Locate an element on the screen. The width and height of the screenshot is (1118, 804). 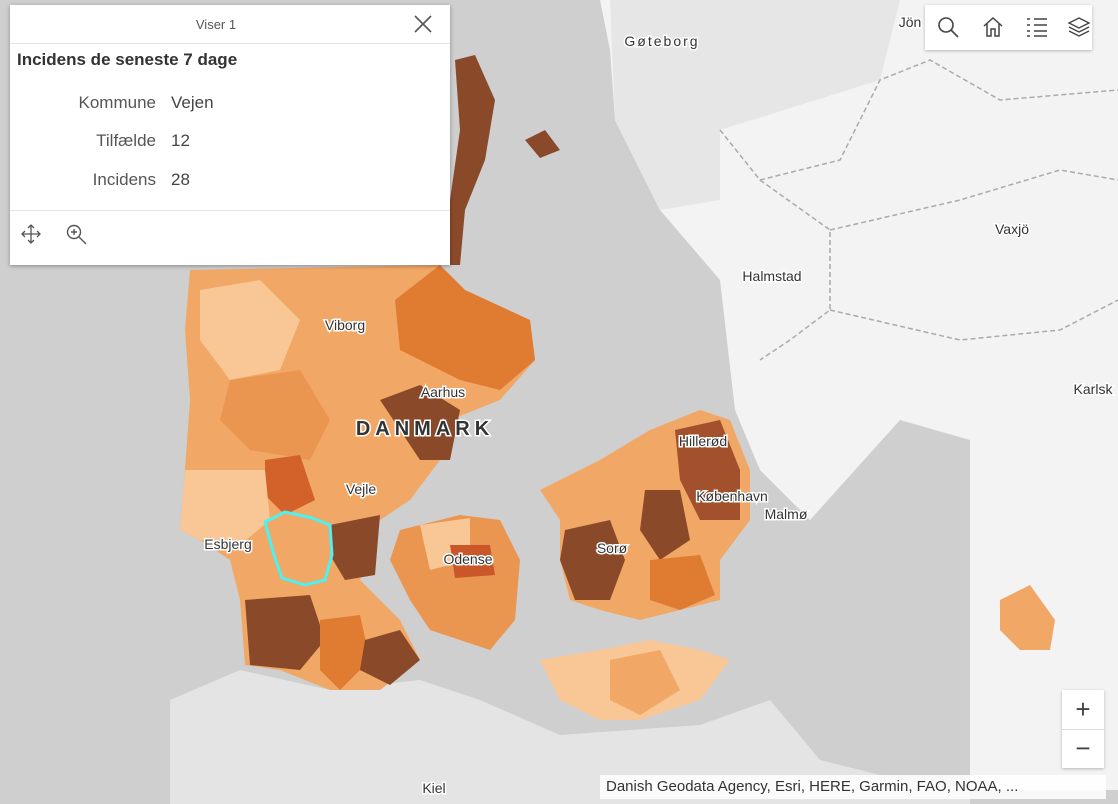
zoom-control: + − is located at coordinates (1083, 729).